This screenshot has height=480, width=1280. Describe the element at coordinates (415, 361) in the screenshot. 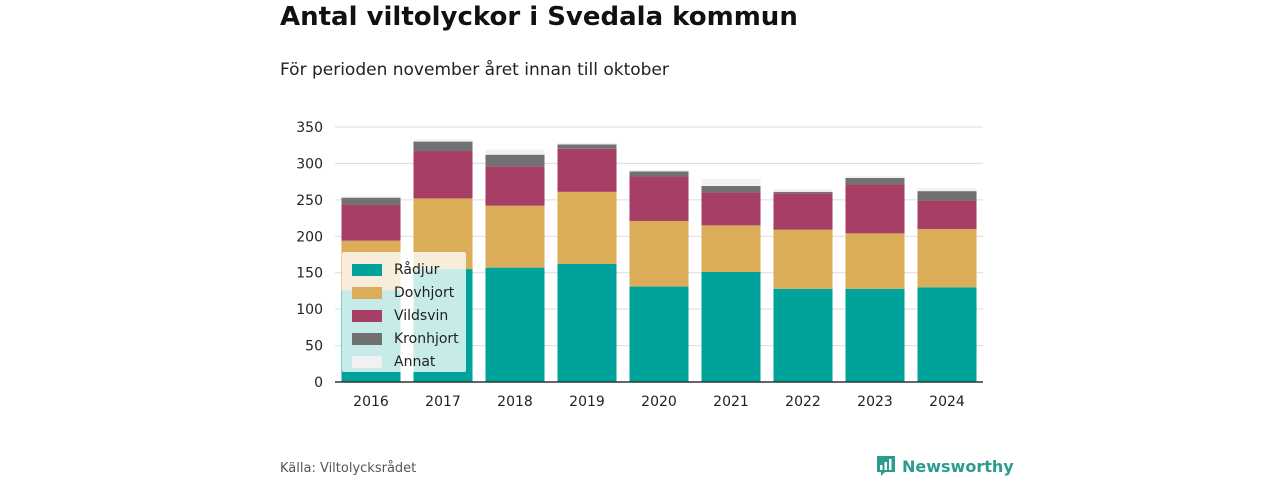

I see `legend-label: Annat` at that location.